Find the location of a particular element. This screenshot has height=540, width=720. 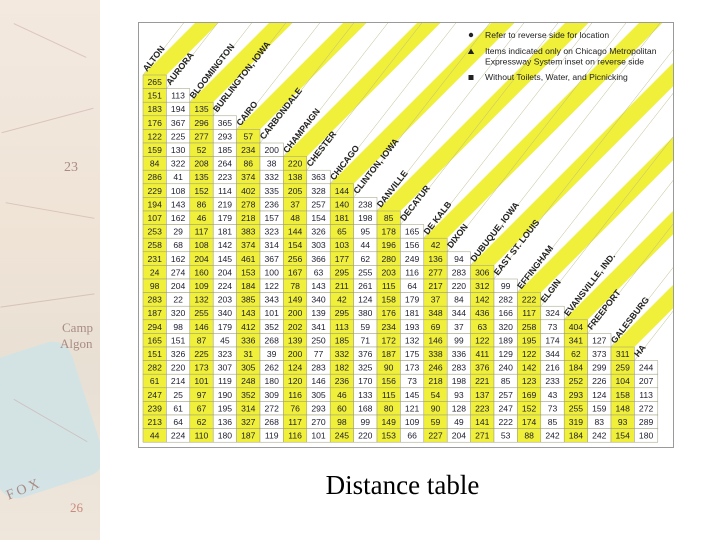

distance-value: 90 is located at coordinates (436, 408).